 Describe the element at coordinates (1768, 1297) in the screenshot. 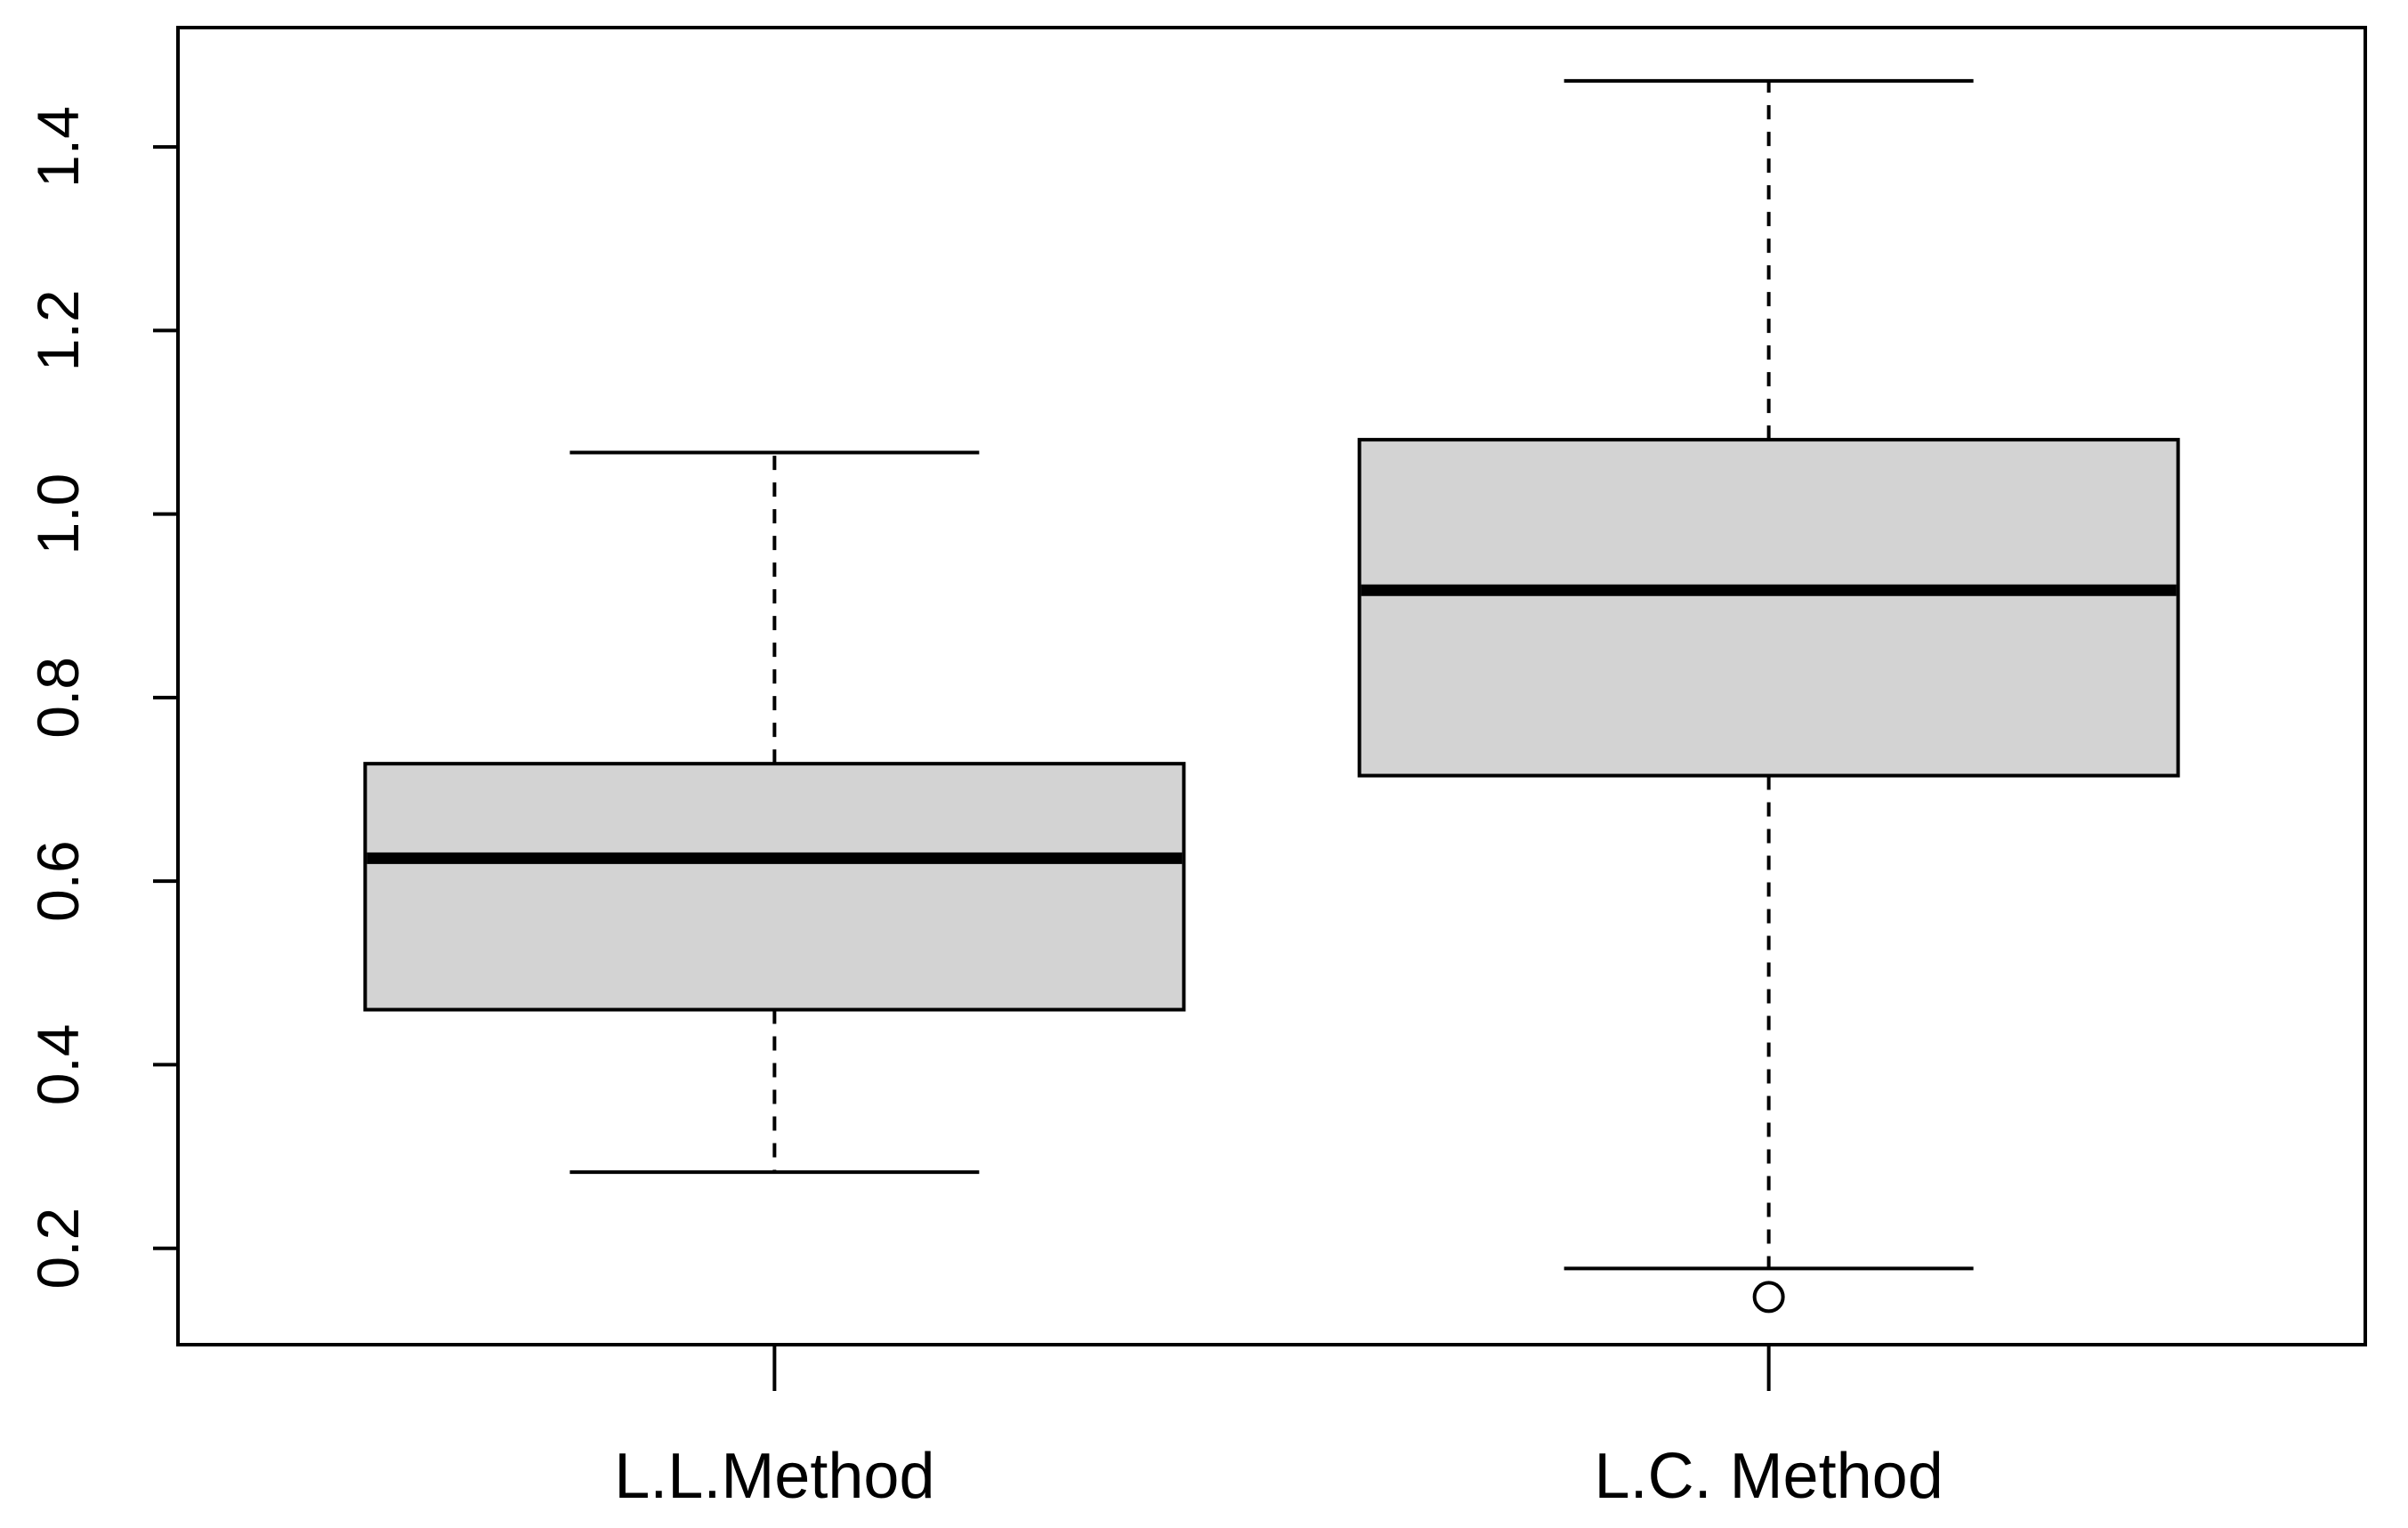

I see `outlier-point` at that location.